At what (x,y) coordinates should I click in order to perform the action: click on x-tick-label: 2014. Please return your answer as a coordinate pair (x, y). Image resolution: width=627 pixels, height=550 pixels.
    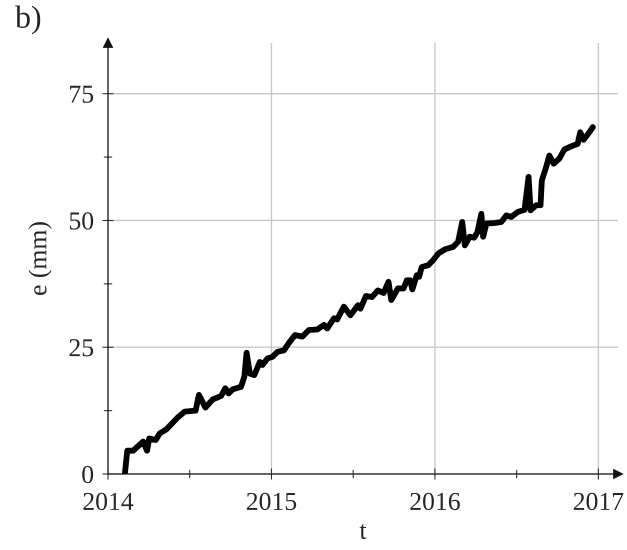
    Looking at the image, I should click on (108, 501).